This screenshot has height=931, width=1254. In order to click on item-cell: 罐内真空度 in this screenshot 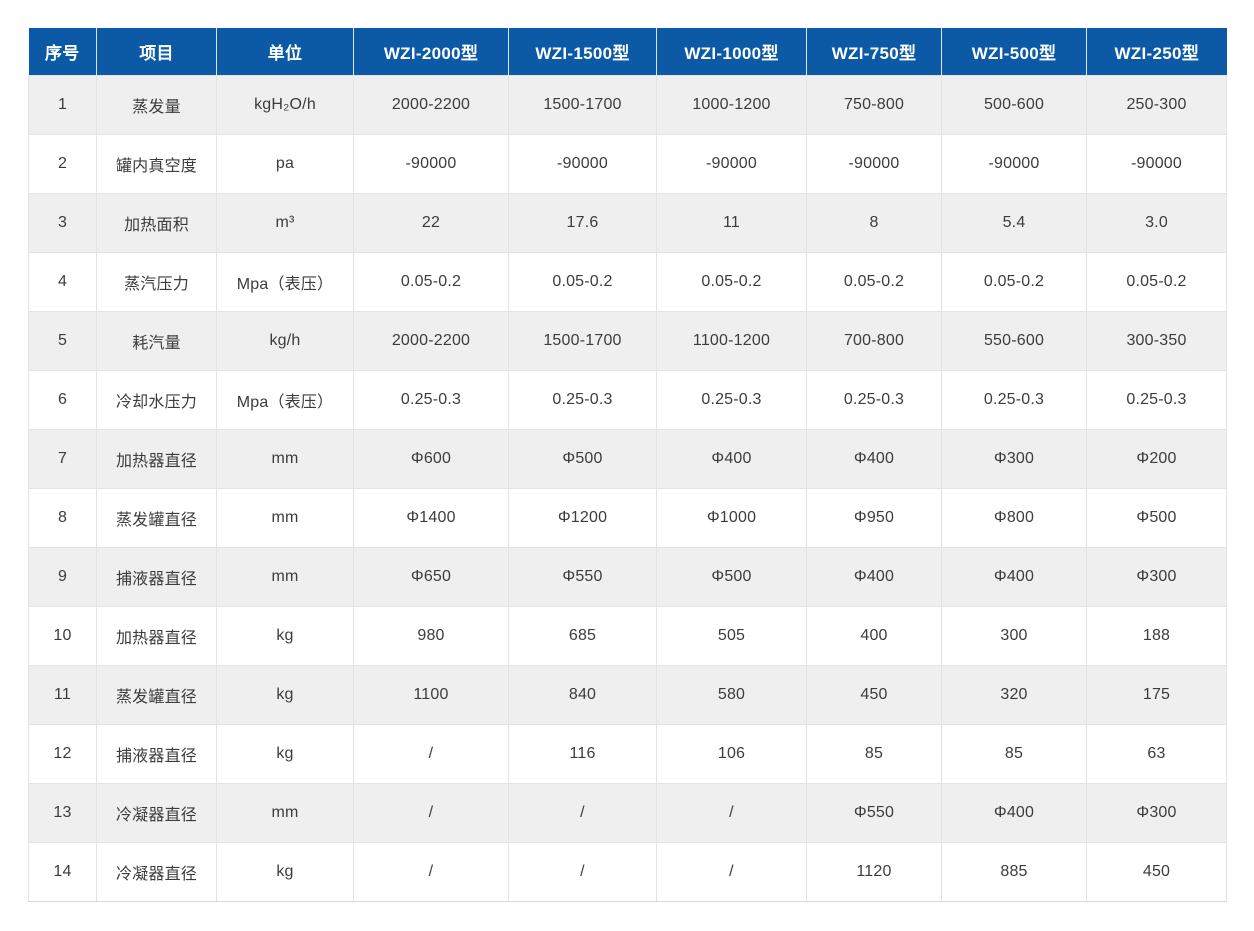, I will do `click(156, 163)`.